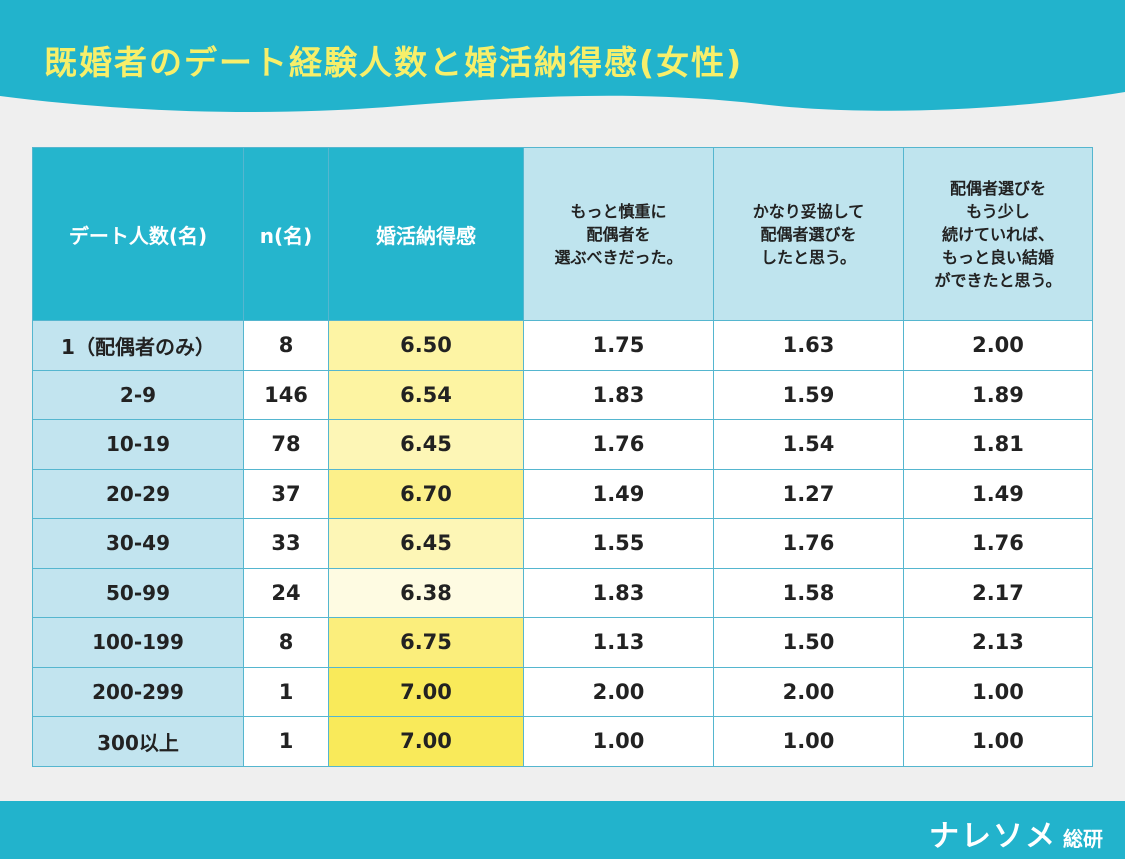 The image size is (1125, 859). Describe the element at coordinates (808, 592) in the screenshot. I see `cell-compromise: 1.58` at that location.